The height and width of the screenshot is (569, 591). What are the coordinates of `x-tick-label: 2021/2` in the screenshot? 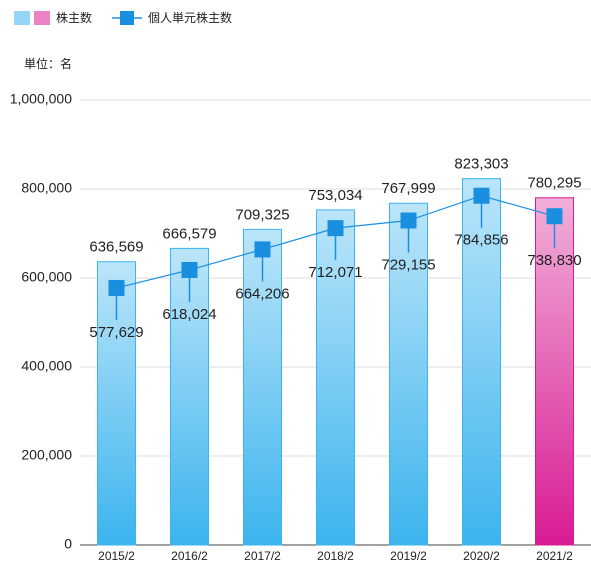 It's located at (554, 556).